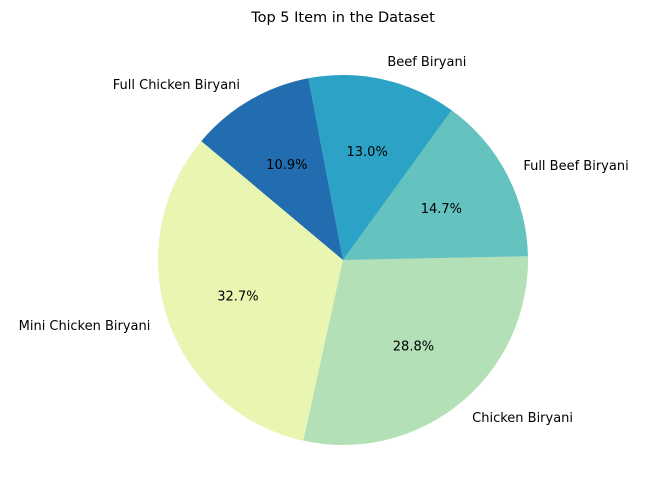 The width and height of the screenshot is (646, 502). What do you see at coordinates (85, 326) in the screenshot?
I see `slice-label-1: Mini Chicken Biryani` at bounding box center [85, 326].